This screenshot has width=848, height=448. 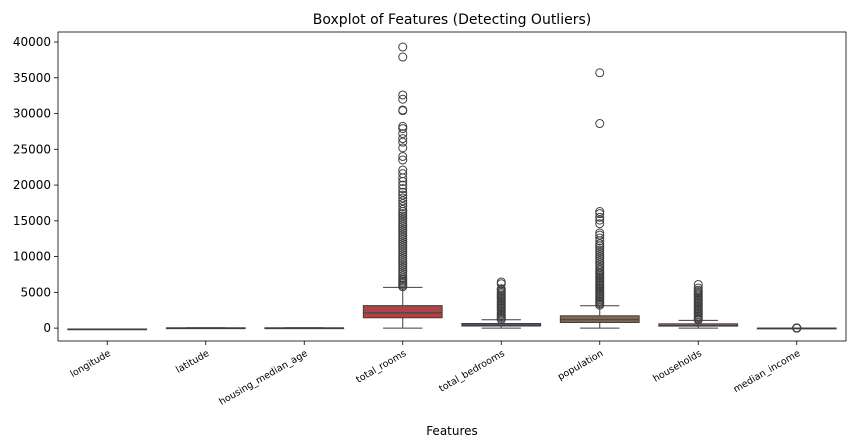 I want to click on y-tick-label: 25000, so click(x=32, y=149).